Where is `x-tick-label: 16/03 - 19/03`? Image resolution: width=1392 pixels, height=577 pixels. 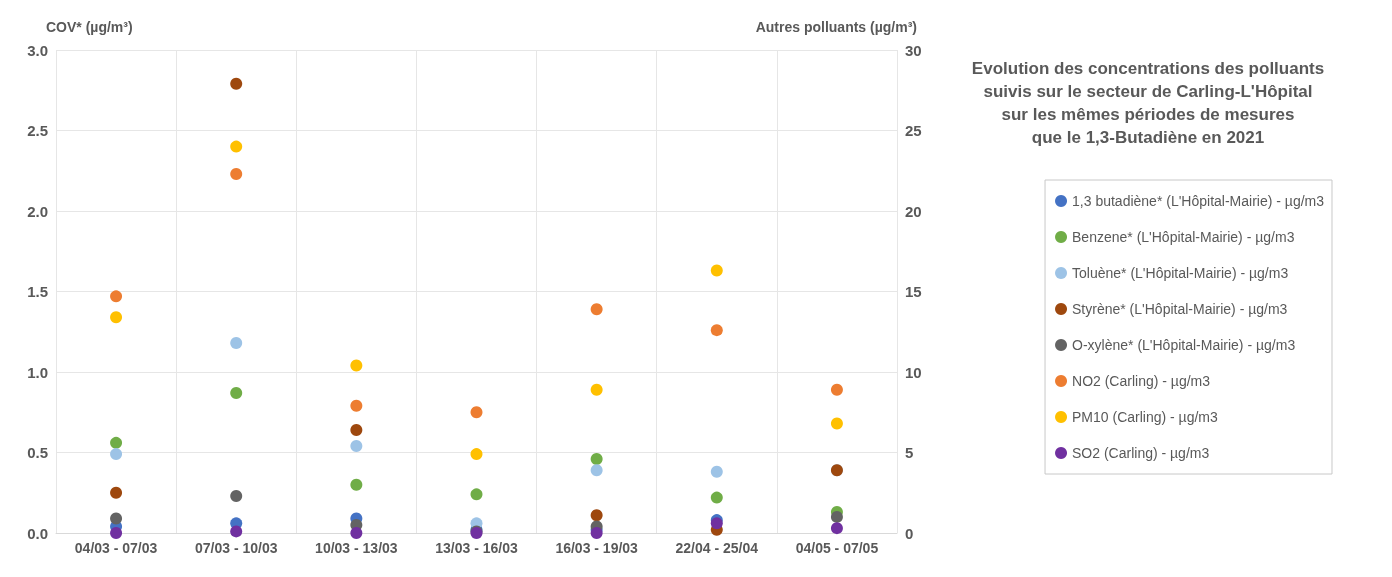
x-tick-label: 16/03 - 19/03 is located at coordinates (597, 548).